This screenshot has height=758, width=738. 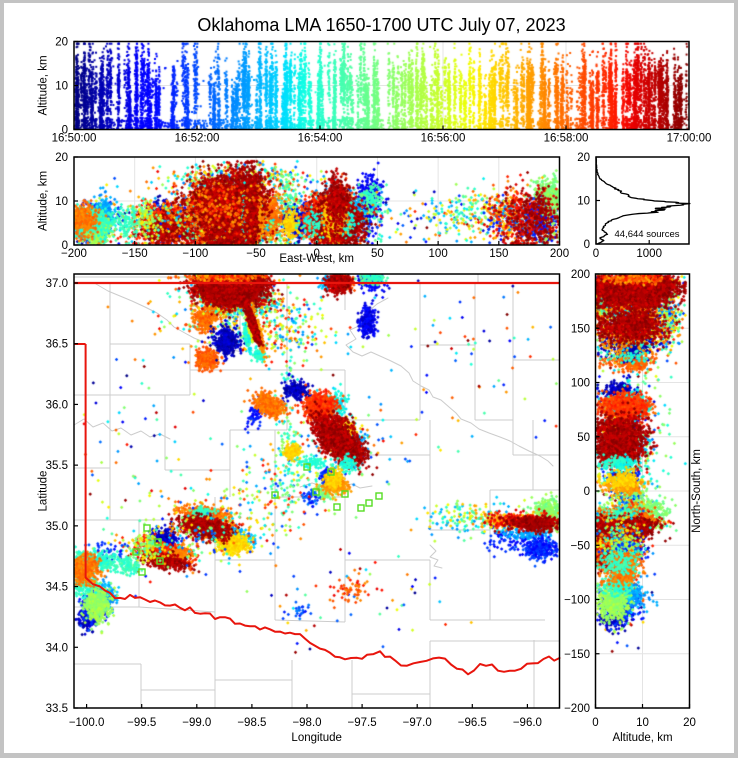 What do you see at coordinates (57, 709) in the screenshot?
I see `svg-text: 33.5` at bounding box center [57, 709].